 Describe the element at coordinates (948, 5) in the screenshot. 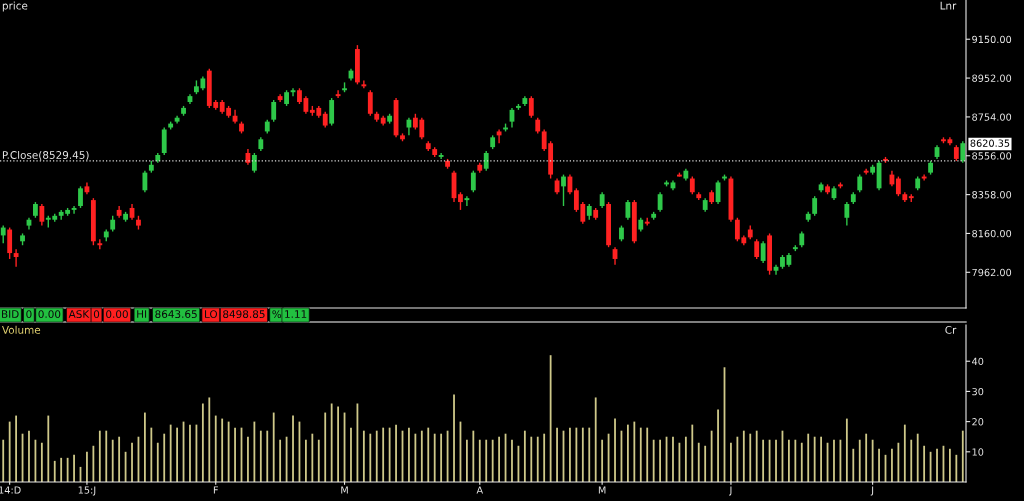

I see `annotation: Lnr` at that location.